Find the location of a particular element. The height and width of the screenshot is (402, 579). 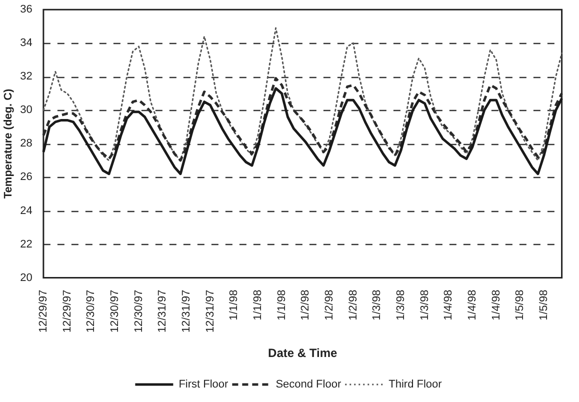

y-tick-label: 34 is located at coordinates (26, 43).